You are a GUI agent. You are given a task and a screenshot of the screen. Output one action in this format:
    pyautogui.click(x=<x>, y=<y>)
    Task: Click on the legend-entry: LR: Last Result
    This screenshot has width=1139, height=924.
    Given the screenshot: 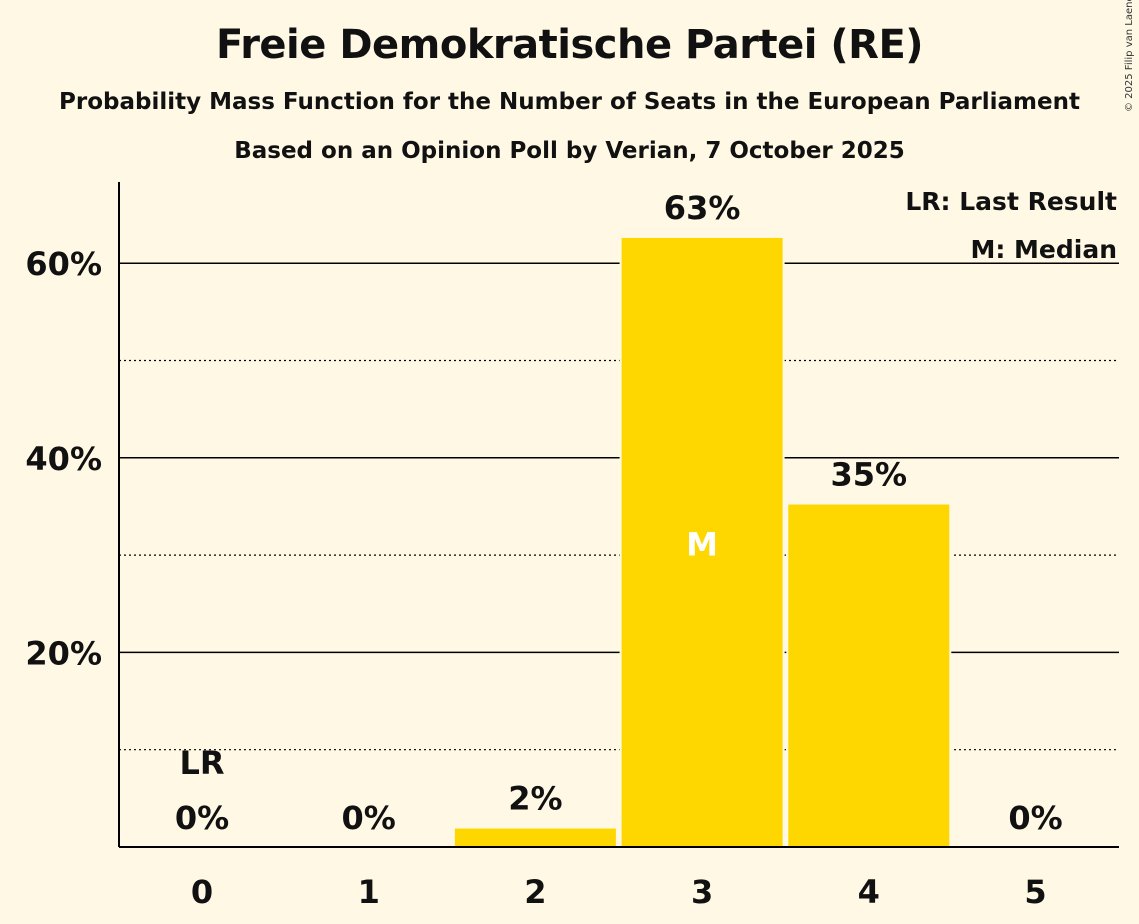 What is the action you would take?
    pyautogui.click(x=1011, y=201)
    